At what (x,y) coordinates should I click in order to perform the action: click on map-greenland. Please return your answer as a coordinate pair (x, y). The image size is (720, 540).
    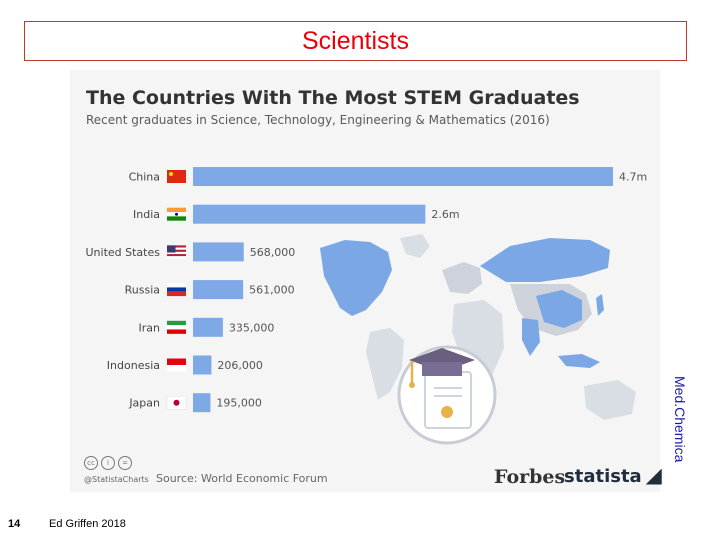
    Looking at the image, I should click on (415, 246).